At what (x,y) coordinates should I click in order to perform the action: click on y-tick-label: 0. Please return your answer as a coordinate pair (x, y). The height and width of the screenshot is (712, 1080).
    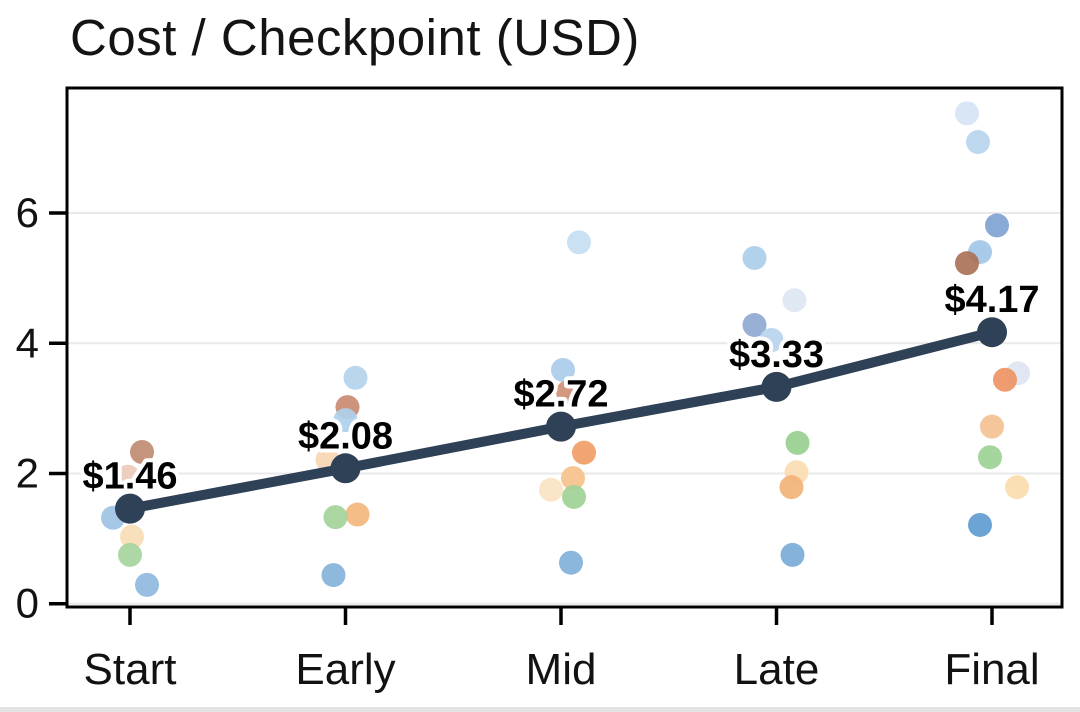
    Looking at the image, I should click on (27, 603).